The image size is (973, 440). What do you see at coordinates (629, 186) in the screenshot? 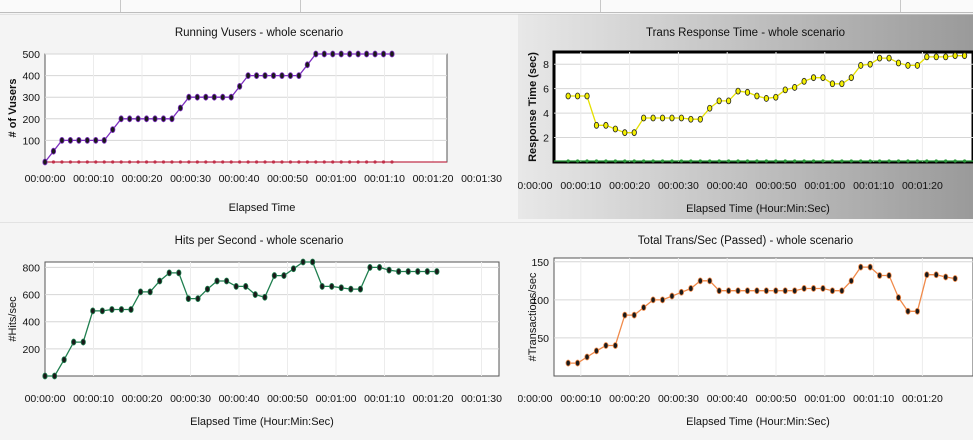
I see `trans-response-time-xtick-label: 00:00:20` at bounding box center [629, 186].